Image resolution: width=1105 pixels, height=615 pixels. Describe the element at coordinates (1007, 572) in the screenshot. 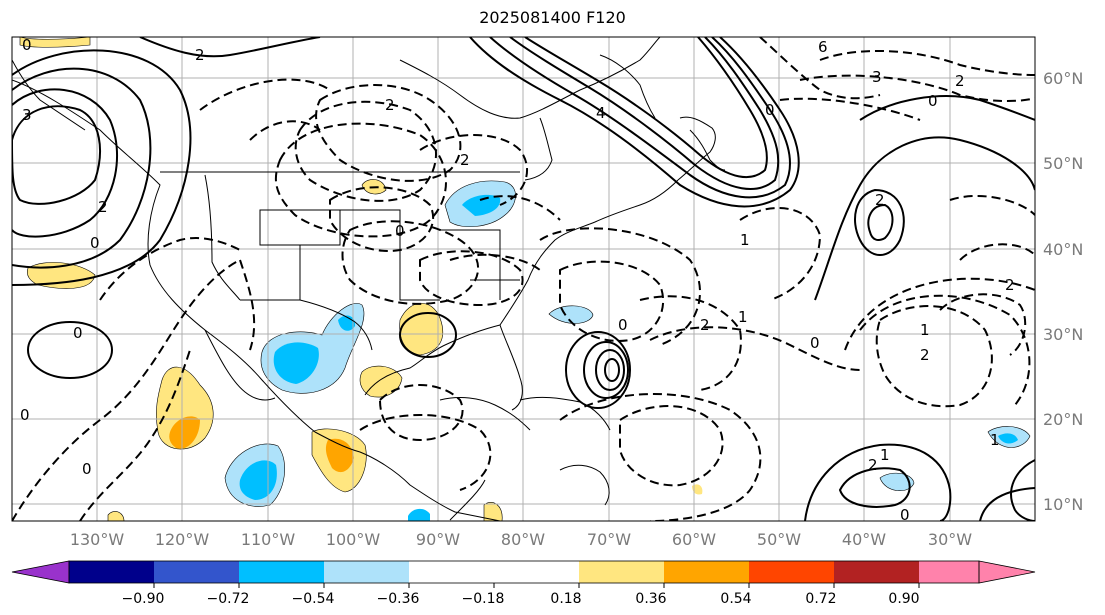

I see `colorbar-extend-high` at that location.